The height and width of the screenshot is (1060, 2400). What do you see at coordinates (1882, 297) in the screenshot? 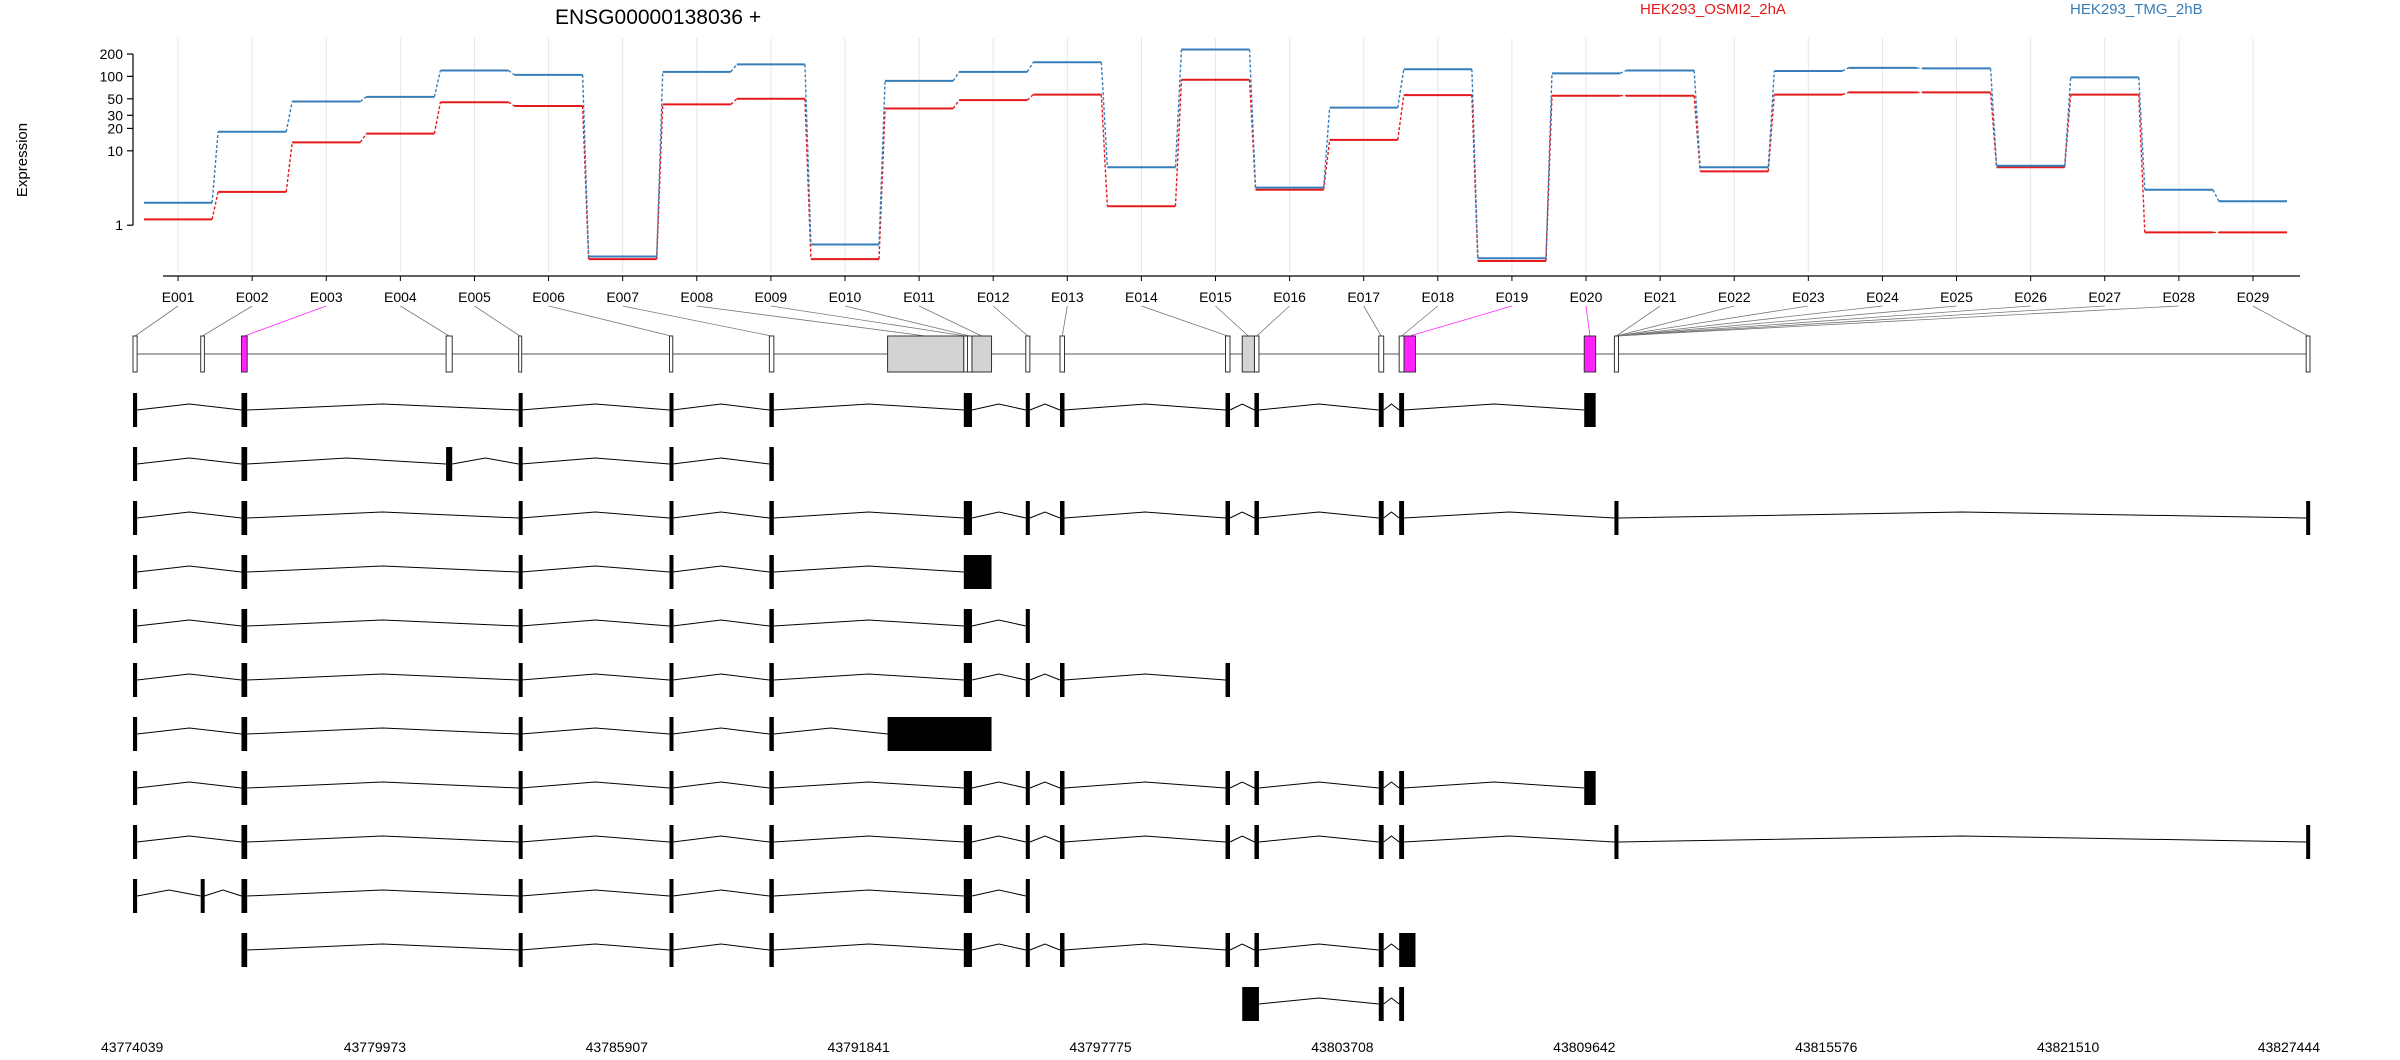
I see `exon-label-E024: E024` at bounding box center [1882, 297].